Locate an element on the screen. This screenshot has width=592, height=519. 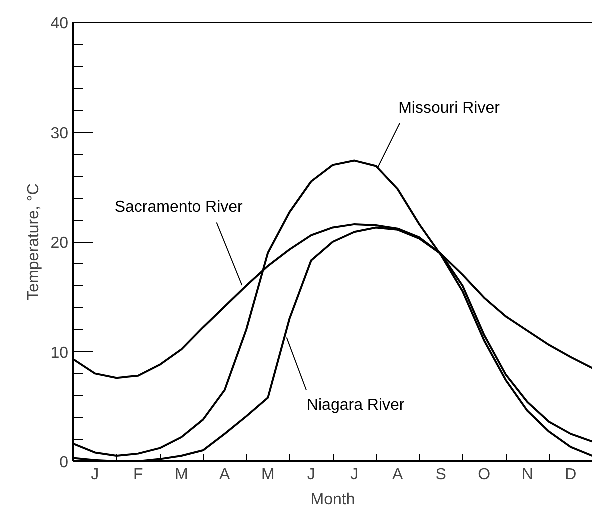
y-tick-label: 10 is located at coordinates (59, 353).